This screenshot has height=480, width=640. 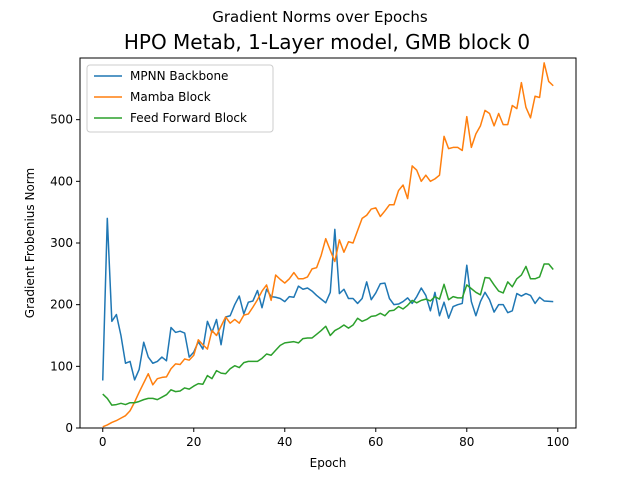 I want to click on x-tick-label: 0, so click(x=103, y=442).